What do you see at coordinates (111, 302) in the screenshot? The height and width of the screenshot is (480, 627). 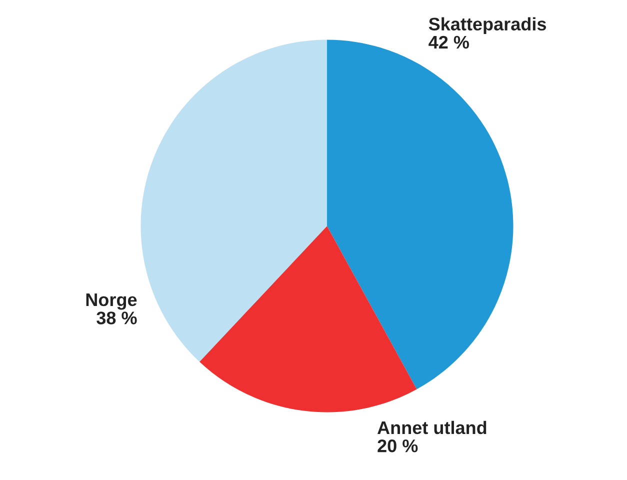 I see `slice-label: Norge` at bounding box center [111, 302].